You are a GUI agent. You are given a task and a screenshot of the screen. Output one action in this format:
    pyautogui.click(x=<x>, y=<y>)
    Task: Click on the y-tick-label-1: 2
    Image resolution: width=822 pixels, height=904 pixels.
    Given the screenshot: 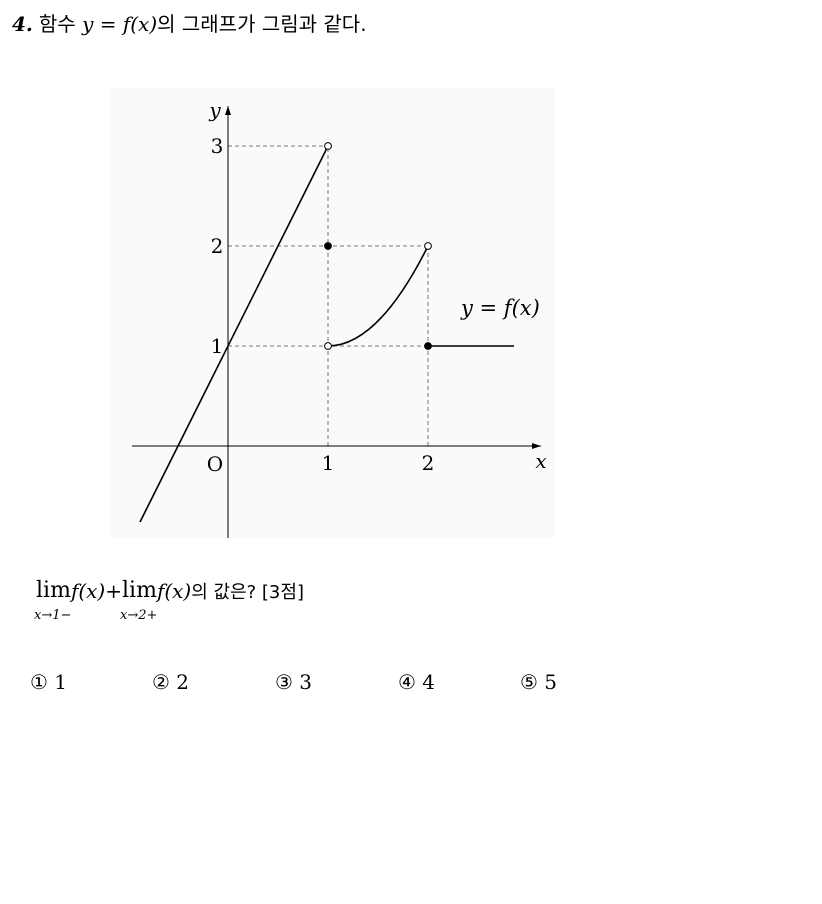 What is the action you would take?
    pyautogui.click(x=217, y=246)
    